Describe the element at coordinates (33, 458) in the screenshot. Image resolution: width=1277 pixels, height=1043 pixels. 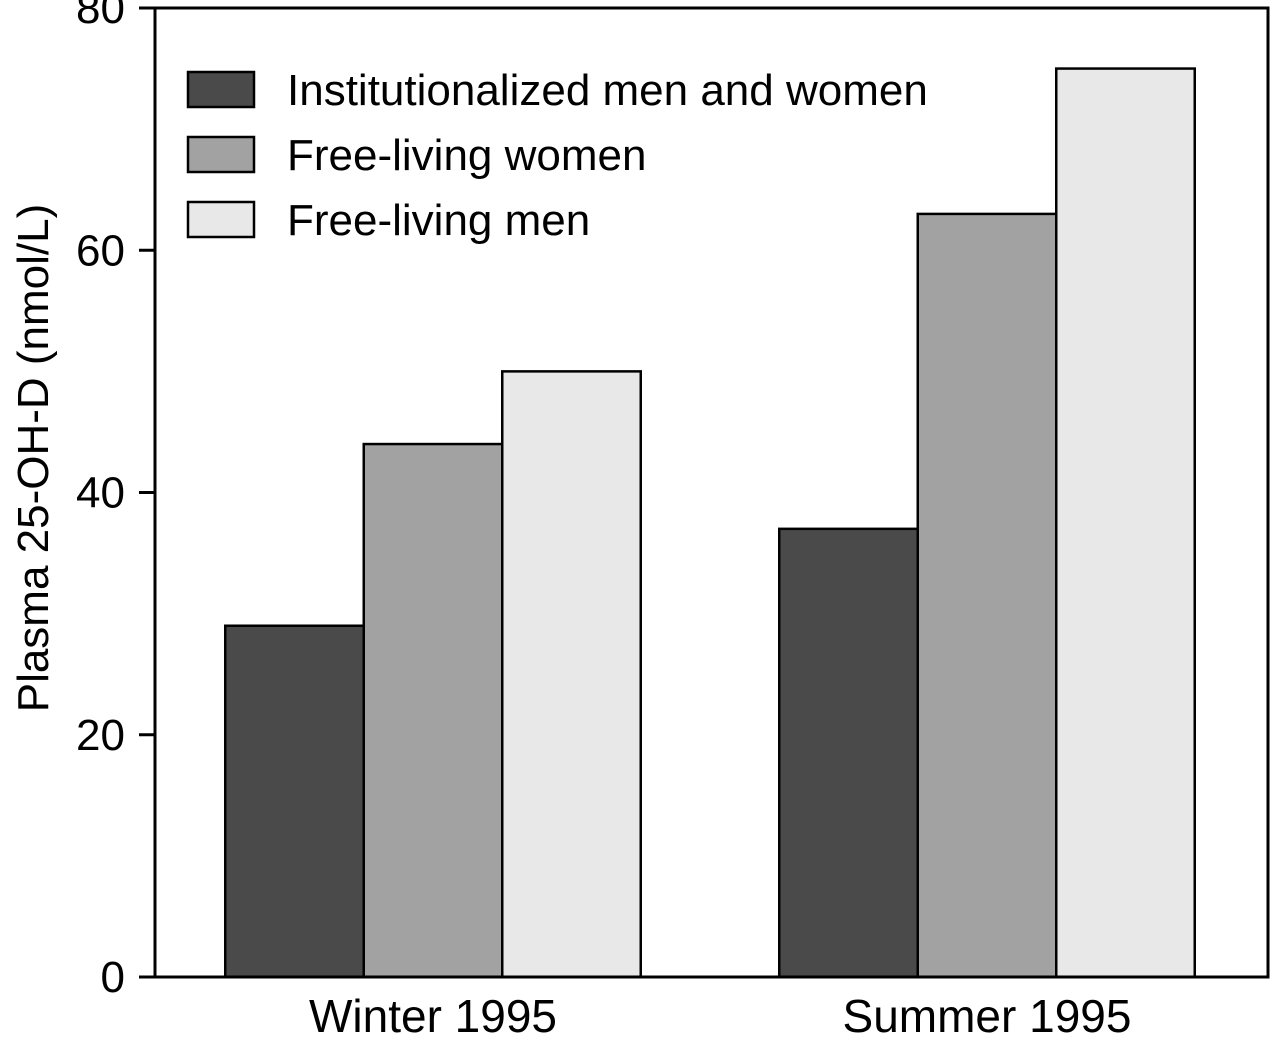
I see `y-axis-title: Plasma 25-OH-D (nmol/L)` at that location.